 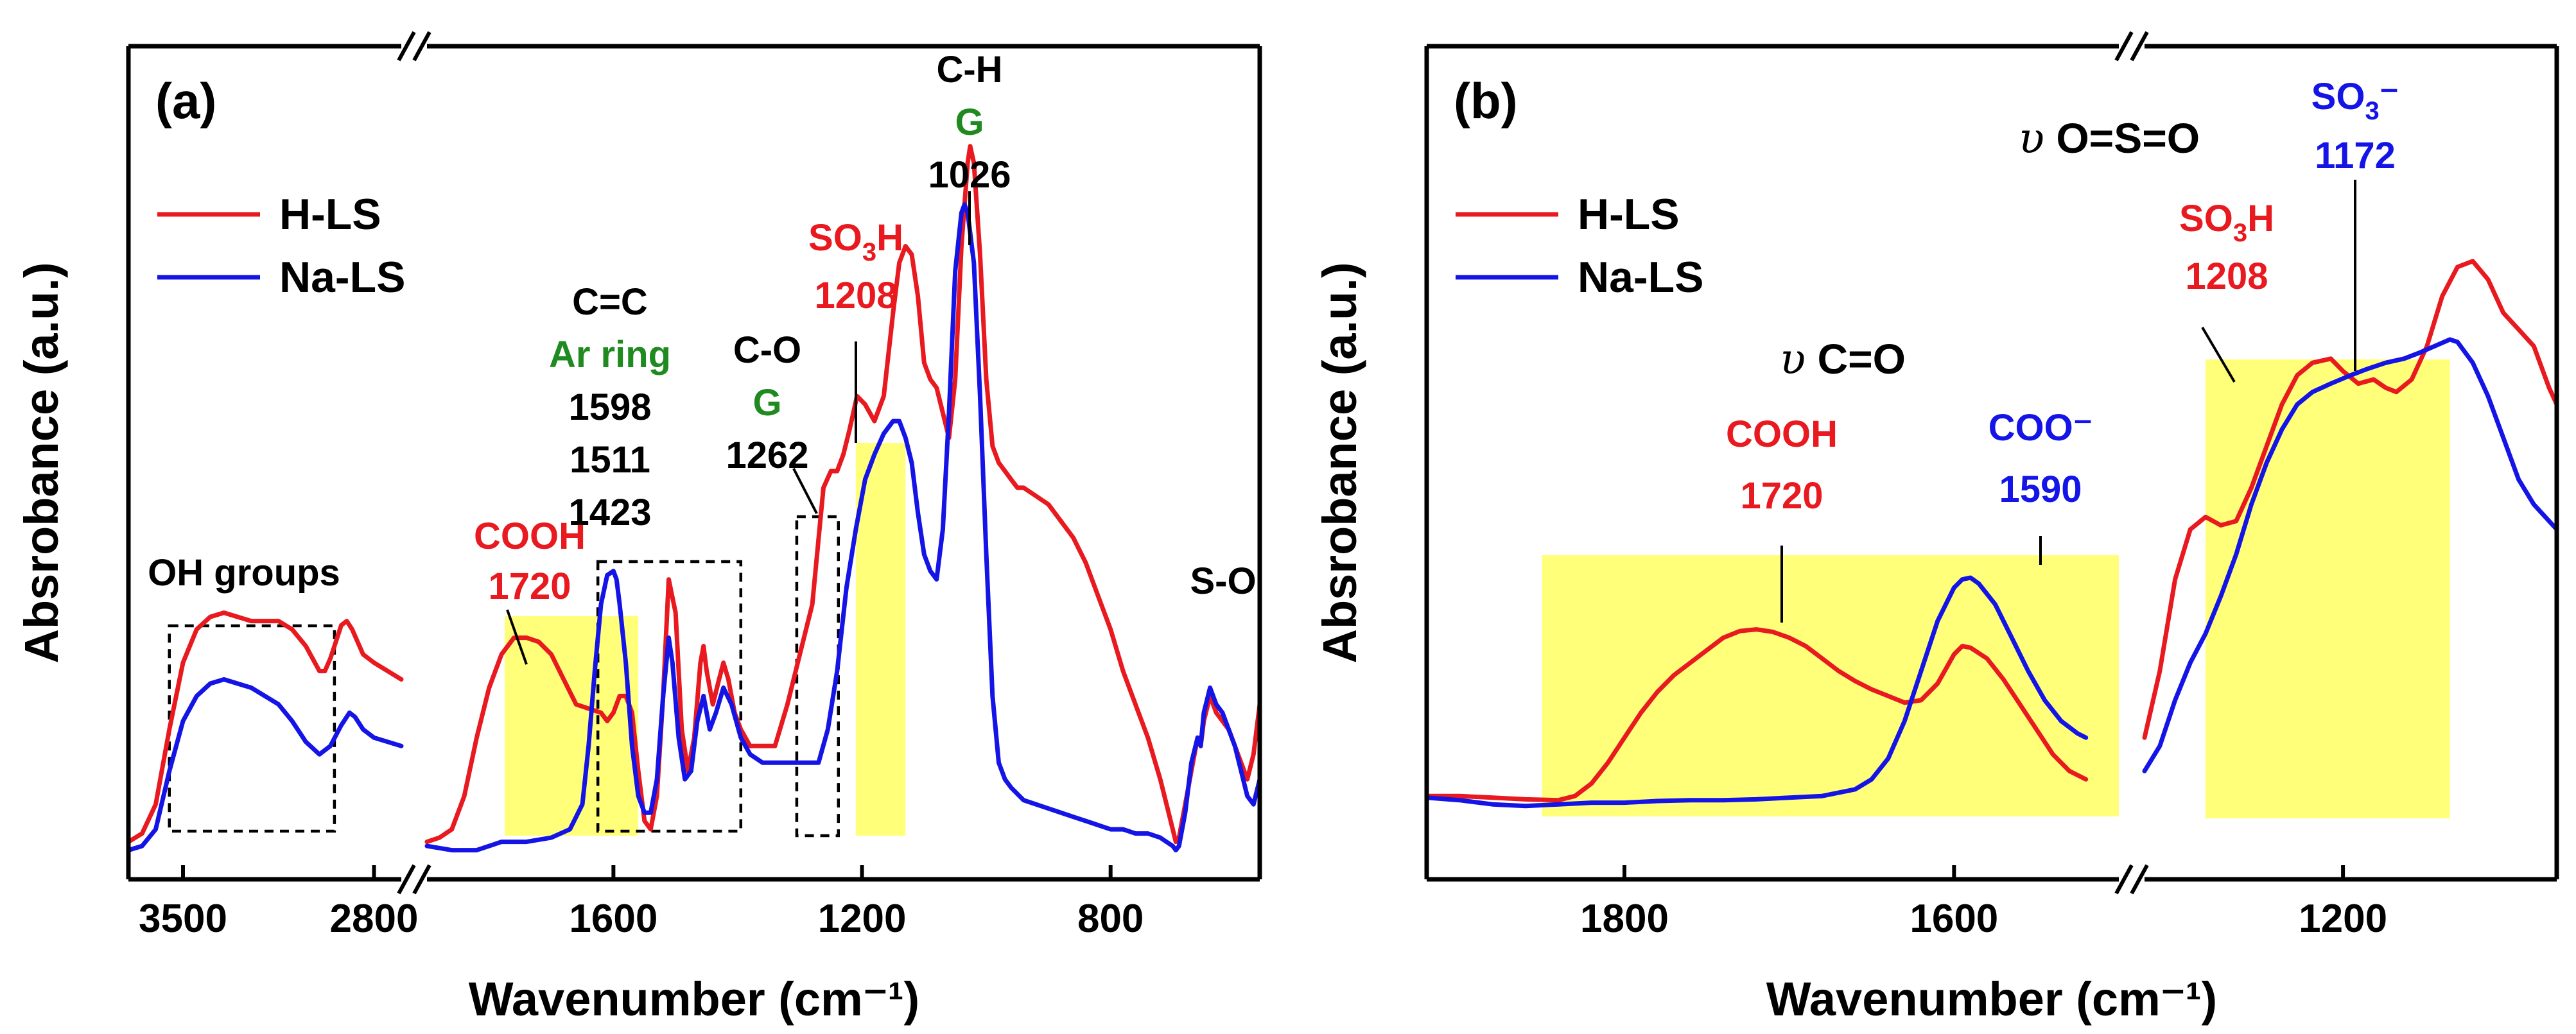 I want to click on annotation-text: C=C, so click(x=610, y=302).